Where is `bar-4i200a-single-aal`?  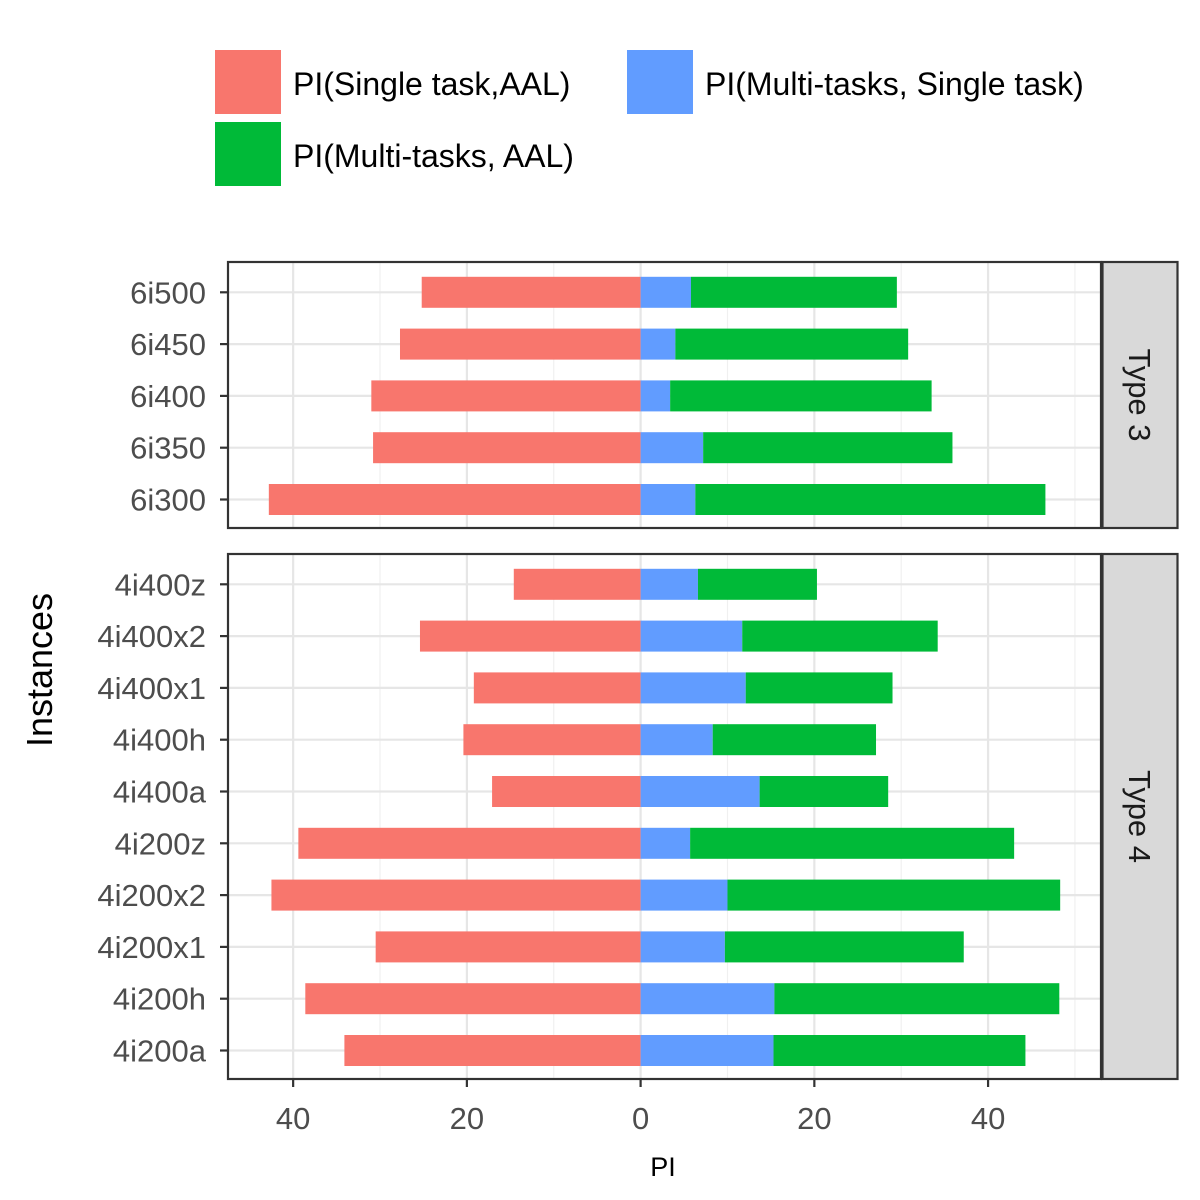 bar-4i200a-single-aal is located at coordinates (492, 1050).